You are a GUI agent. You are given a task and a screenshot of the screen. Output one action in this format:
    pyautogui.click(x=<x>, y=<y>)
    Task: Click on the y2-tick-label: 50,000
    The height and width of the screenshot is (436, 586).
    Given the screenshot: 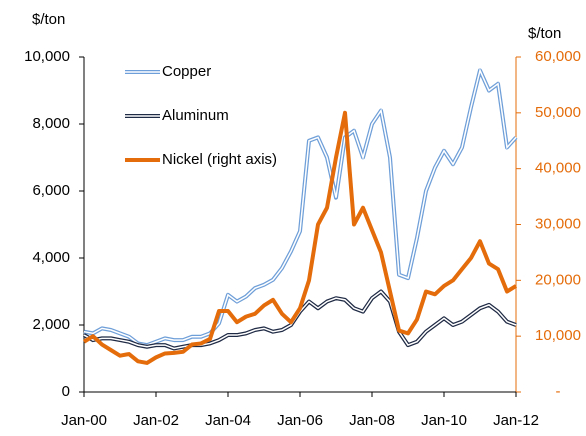 What is the action you would take?
    pyautogui.click(x=558, y=112)
    